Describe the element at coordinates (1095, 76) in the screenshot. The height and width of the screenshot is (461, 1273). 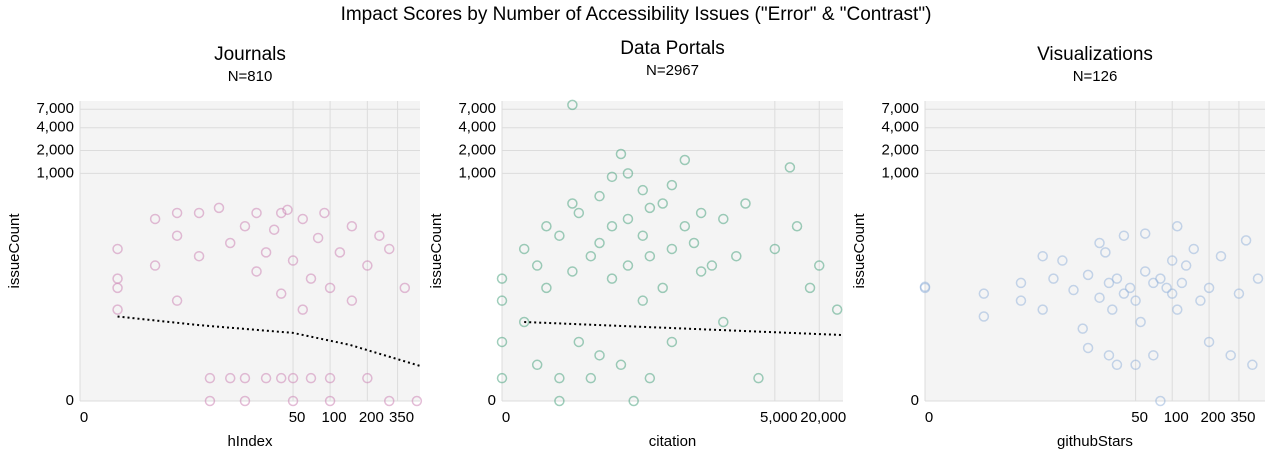
I see `panel-subtitle: N=126` at that location.